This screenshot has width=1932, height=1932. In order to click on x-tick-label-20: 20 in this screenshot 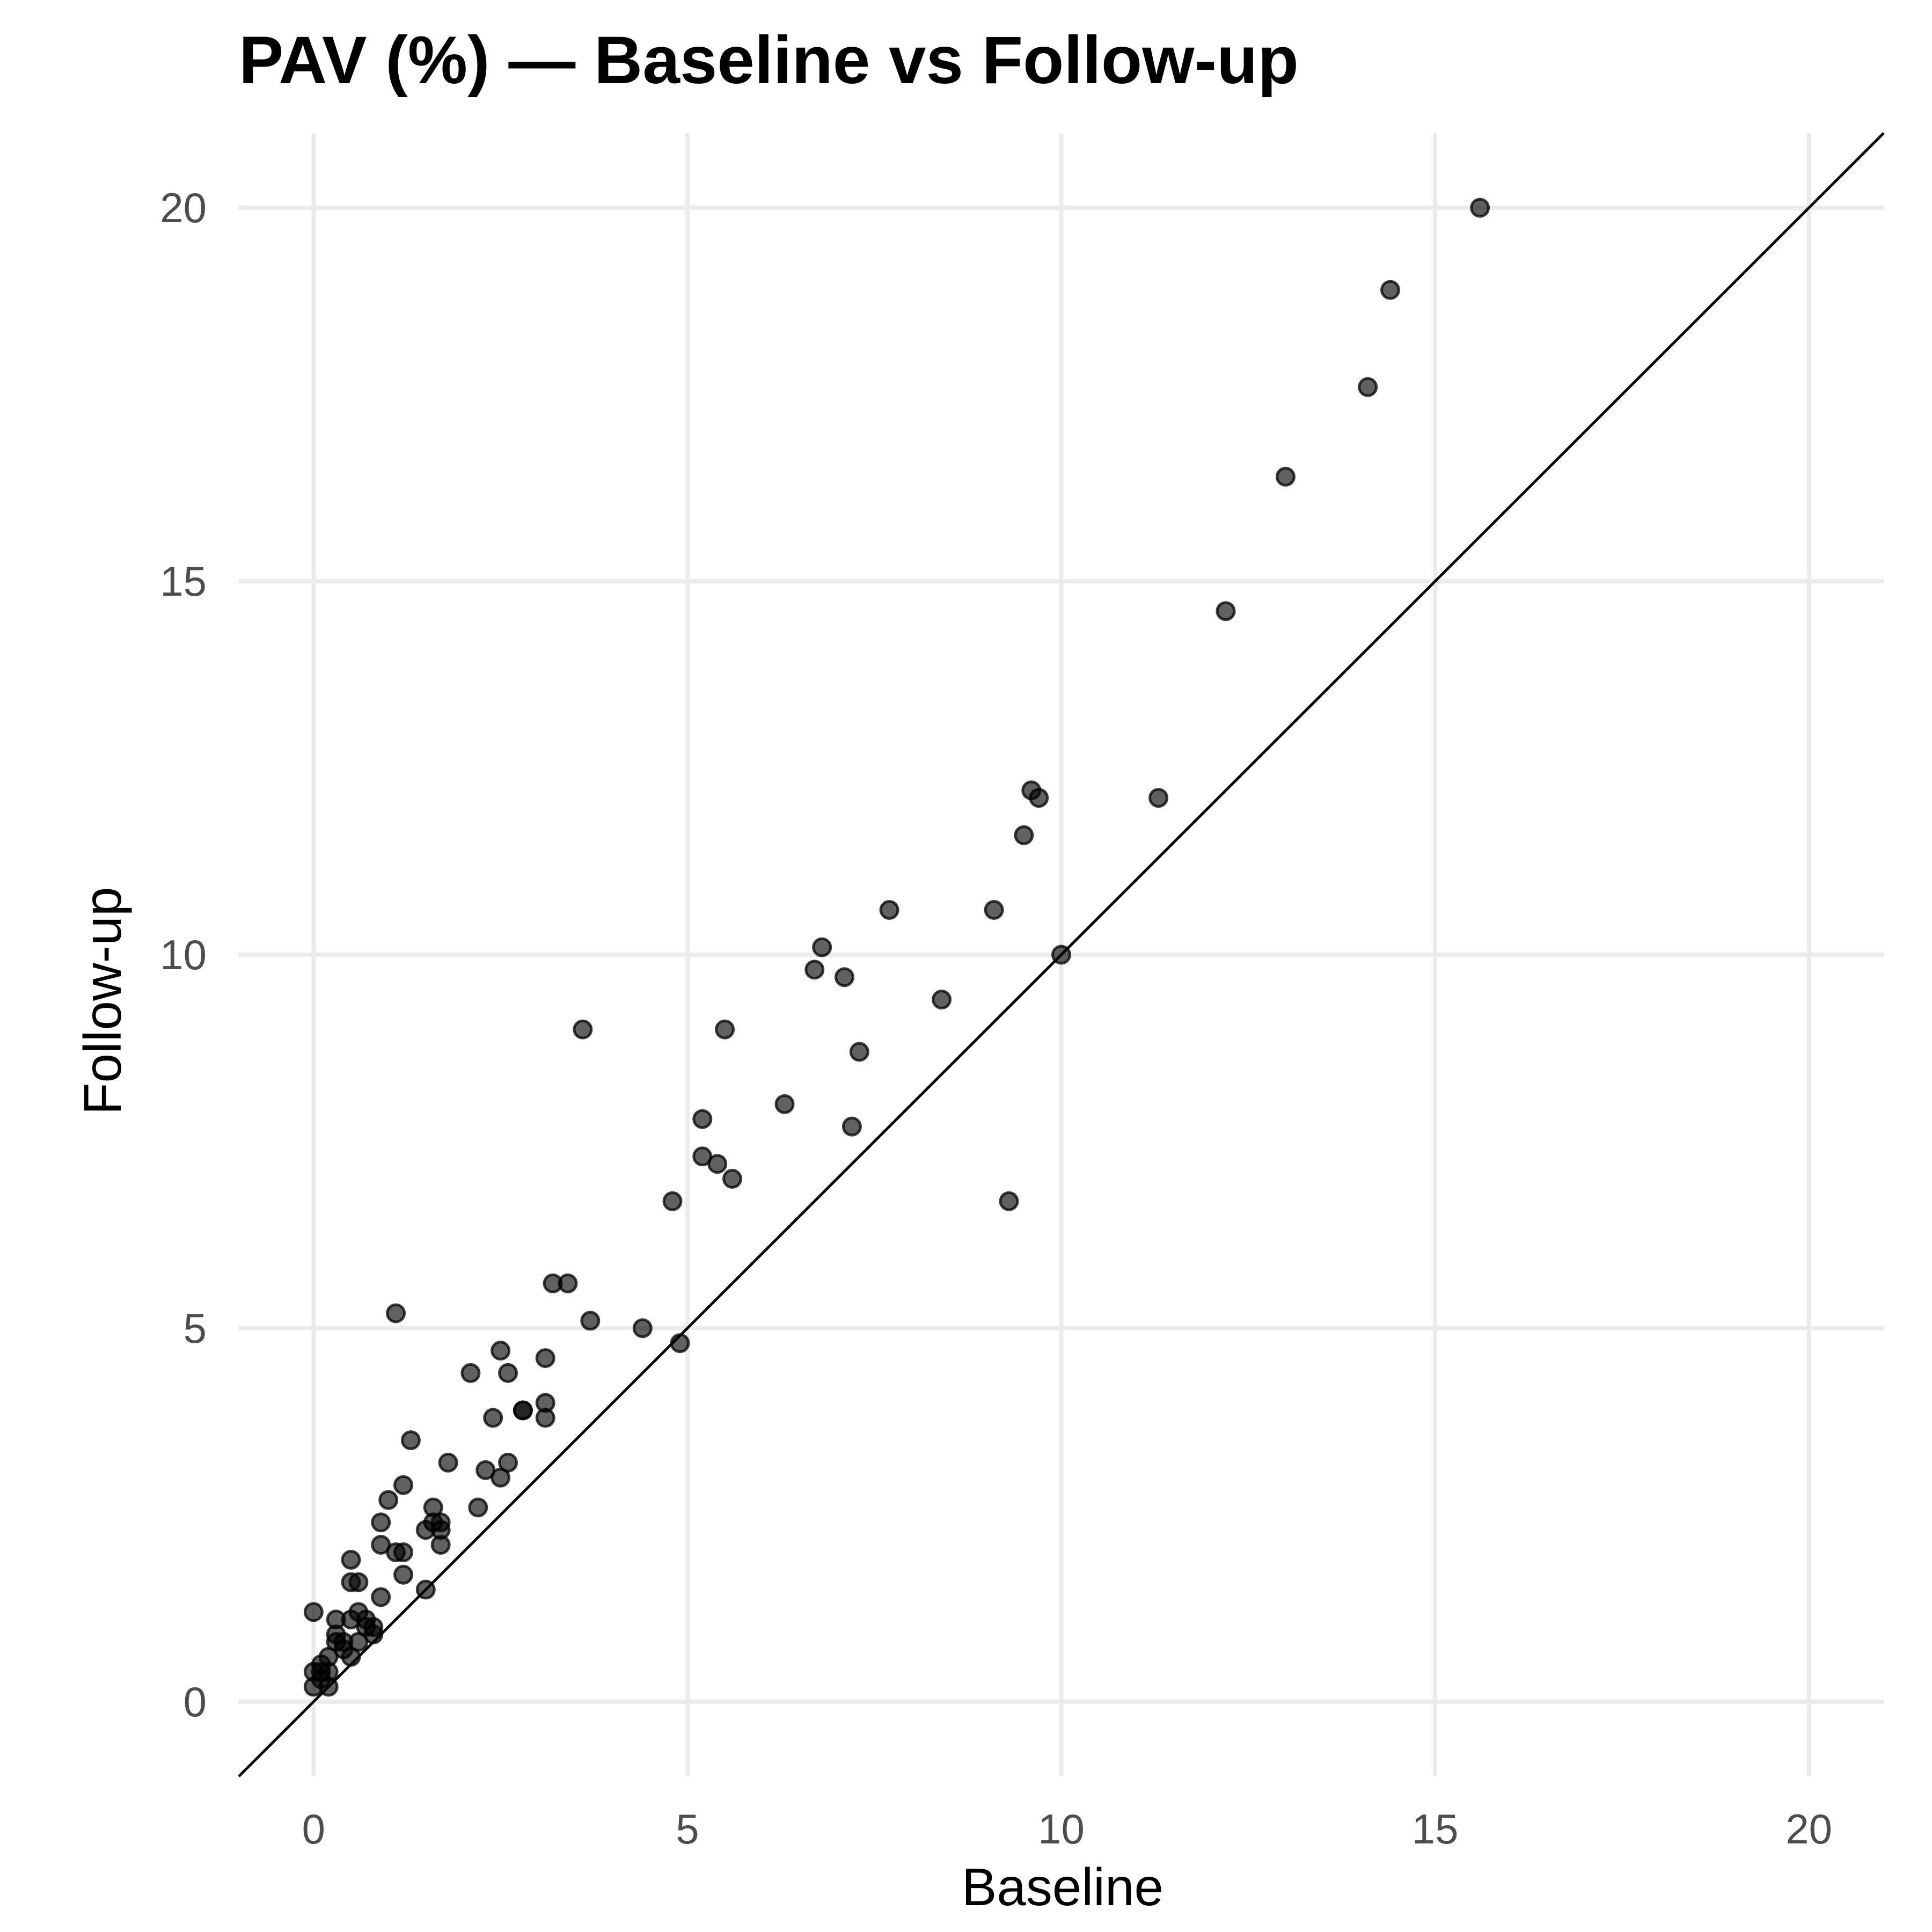, I will do `click(1808, 1829)`.